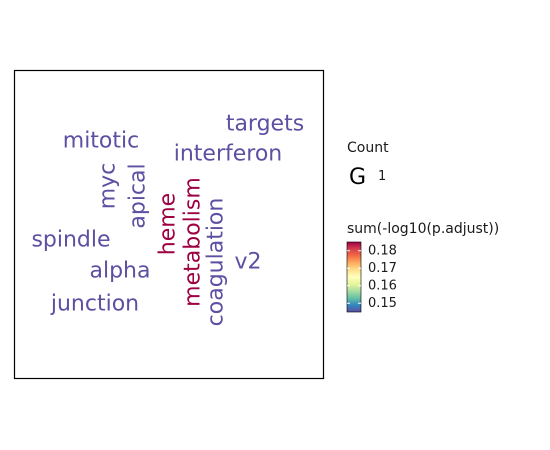 Image resolution: width=550 pixels, height=450 pixels. I want to click on size-legend: Count G 1, so click(368, 165).